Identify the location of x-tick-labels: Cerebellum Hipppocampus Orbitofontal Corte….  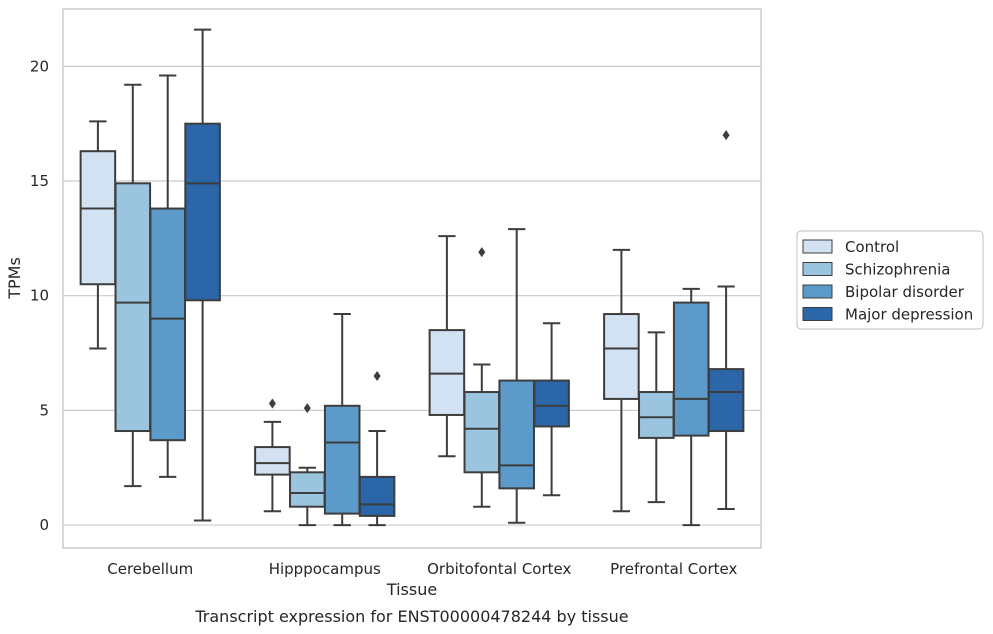
(422, 569).